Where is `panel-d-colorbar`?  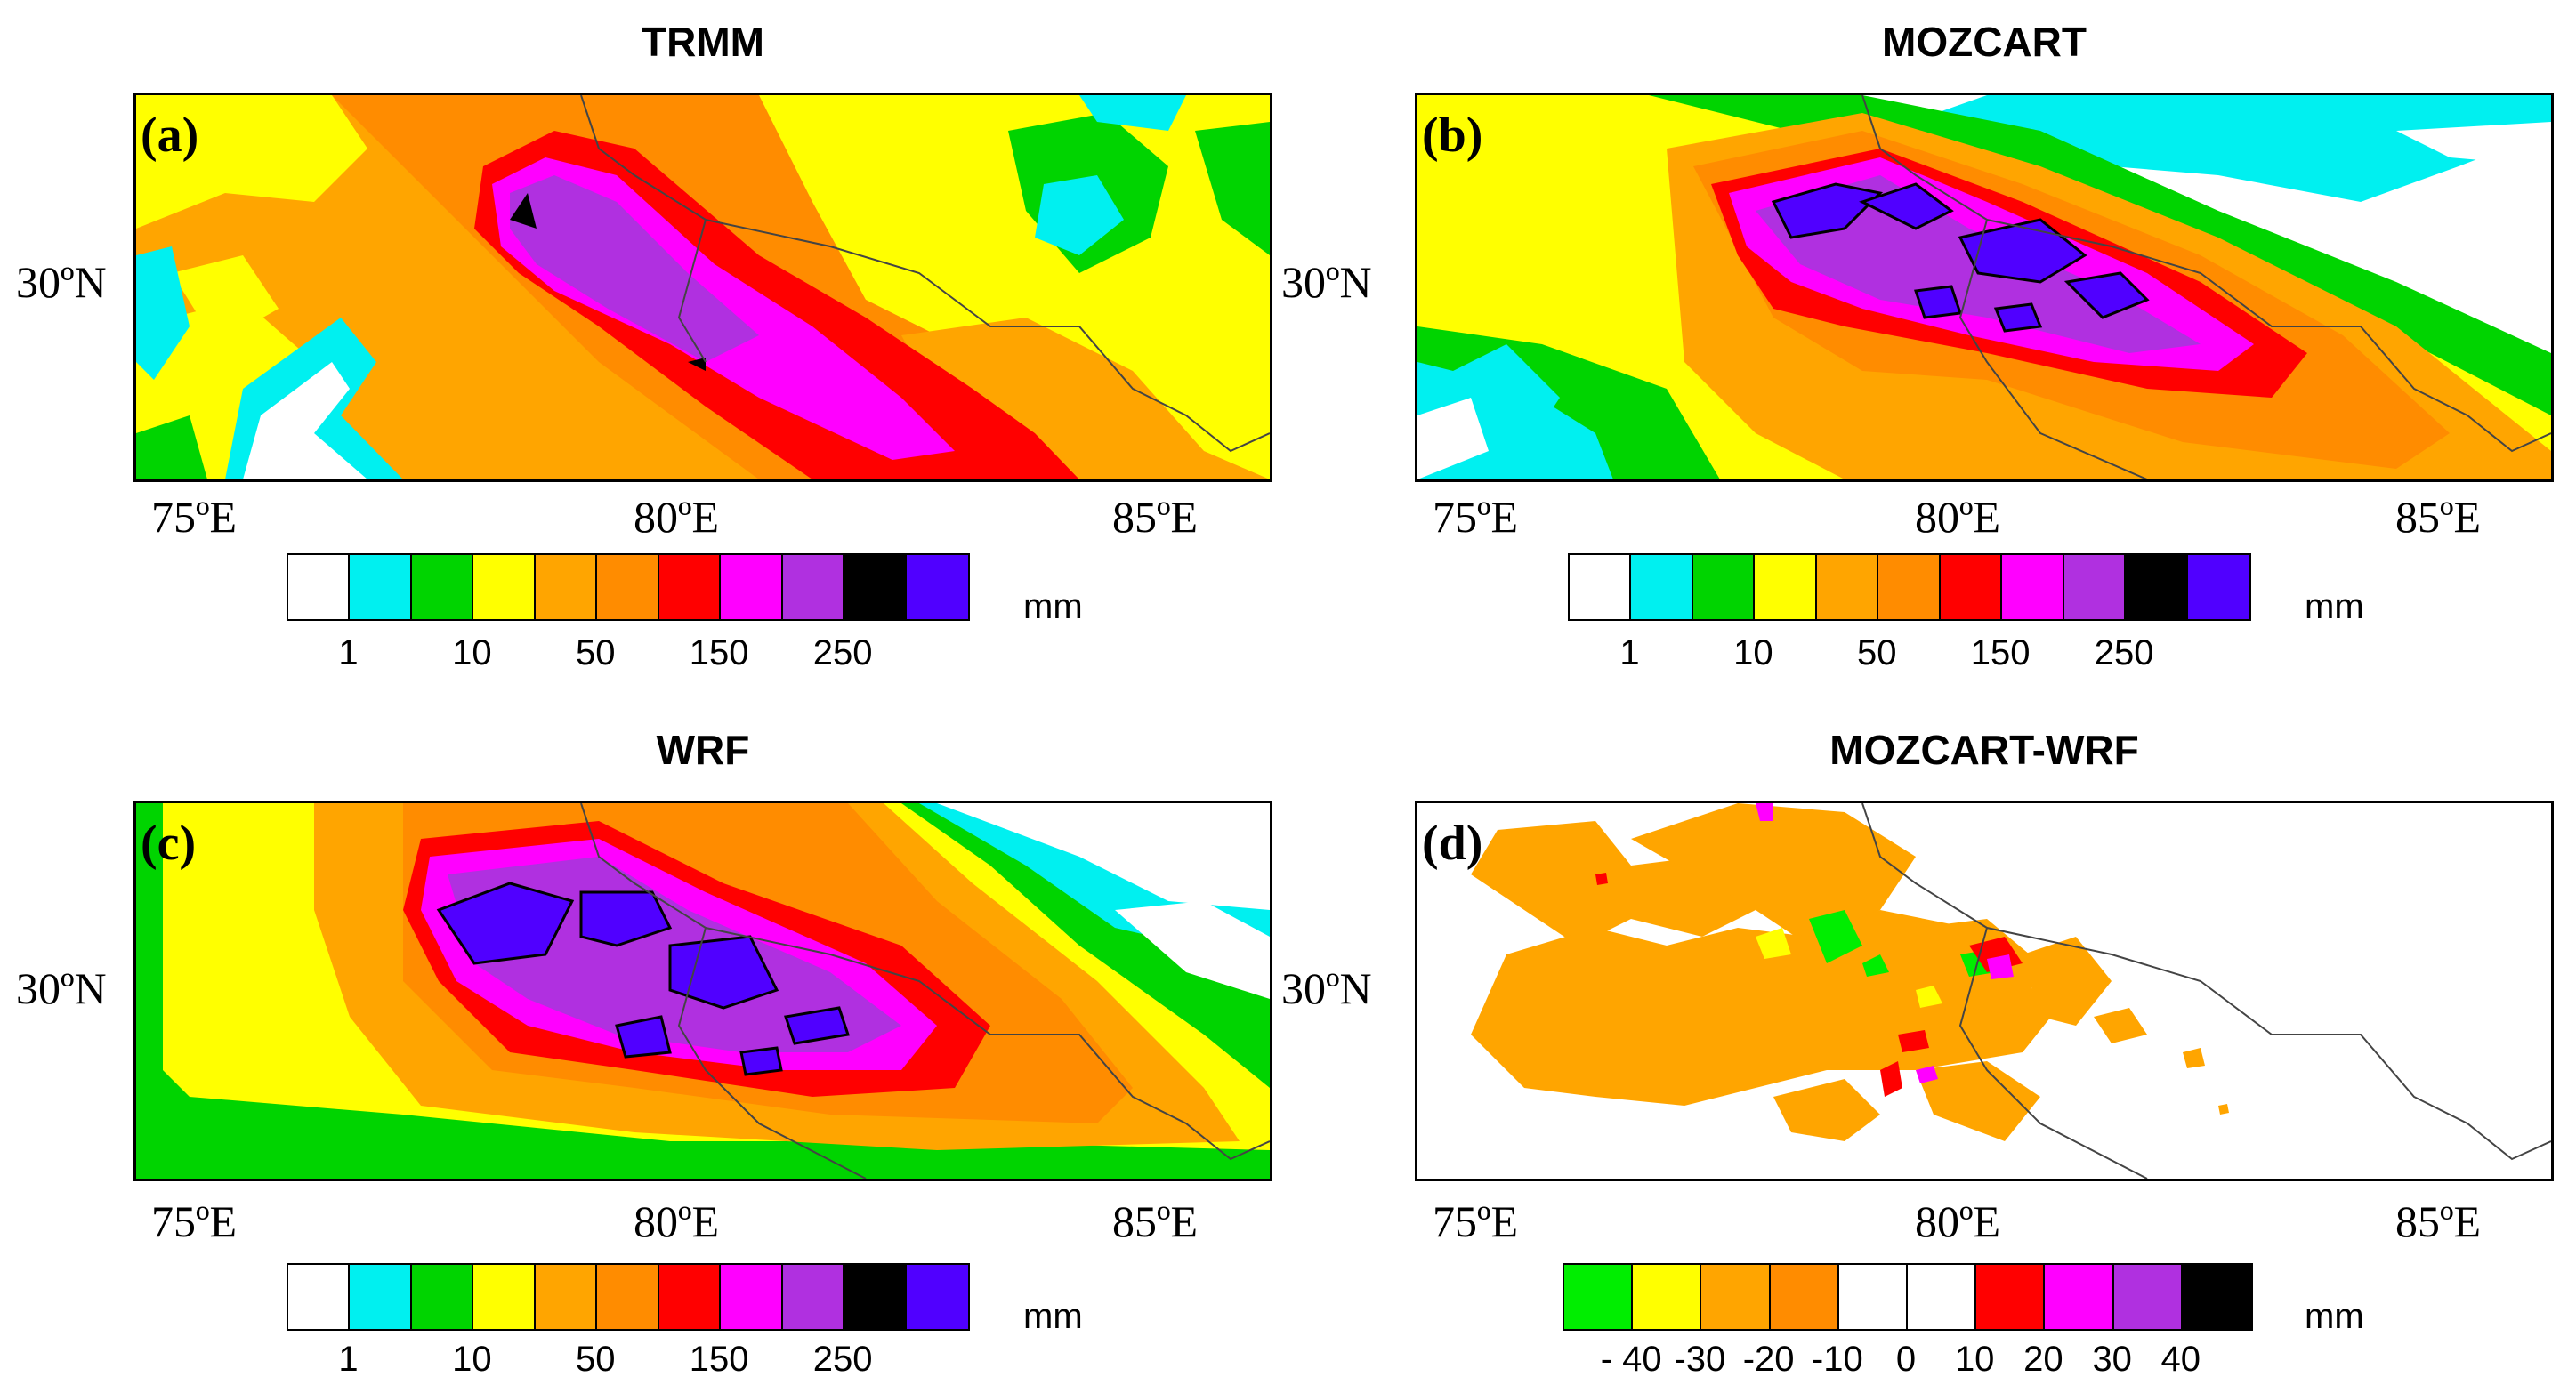 panel-d-colorbar is located at coordinates (1908, 1297).